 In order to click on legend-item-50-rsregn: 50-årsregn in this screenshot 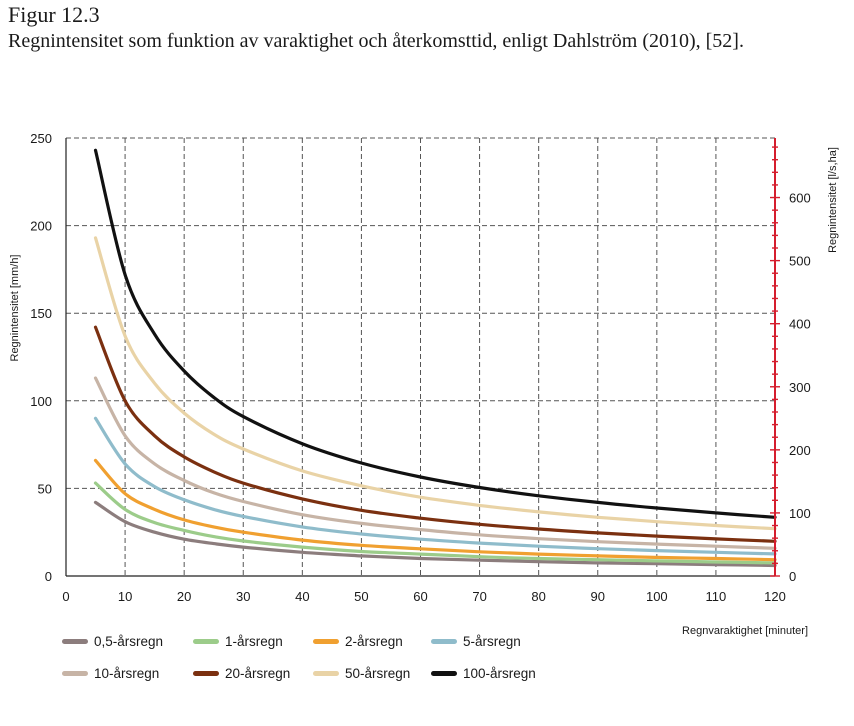, I will do `click(361, 673)`.